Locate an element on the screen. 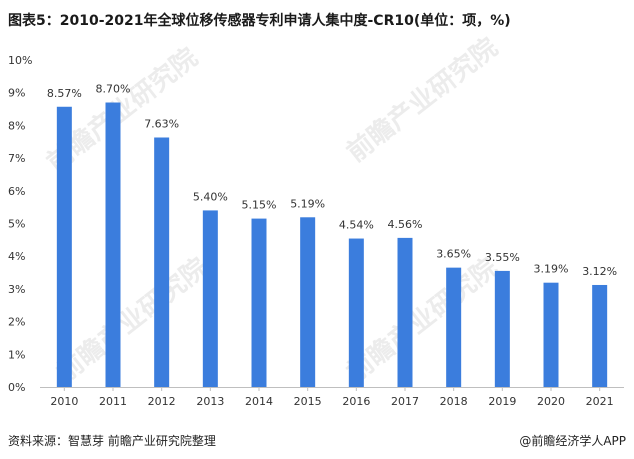 The width and height of the screenshot is (634, 459). x-tick-label: 2015 is located at coordinates (308, 401).